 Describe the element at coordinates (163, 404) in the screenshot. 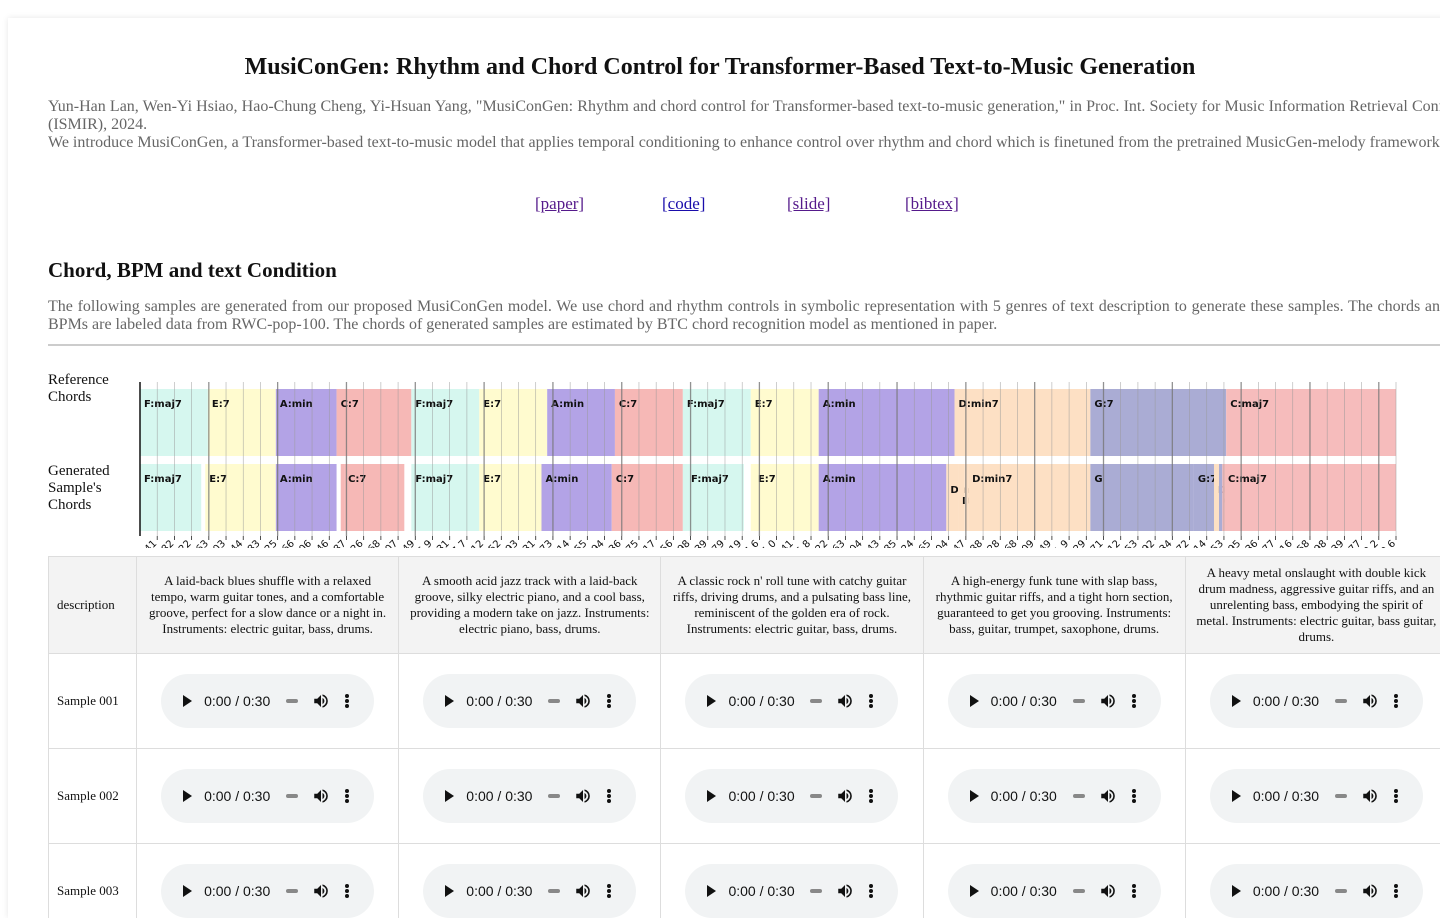

I see `reference-chord-label: F:maj7` at that location.